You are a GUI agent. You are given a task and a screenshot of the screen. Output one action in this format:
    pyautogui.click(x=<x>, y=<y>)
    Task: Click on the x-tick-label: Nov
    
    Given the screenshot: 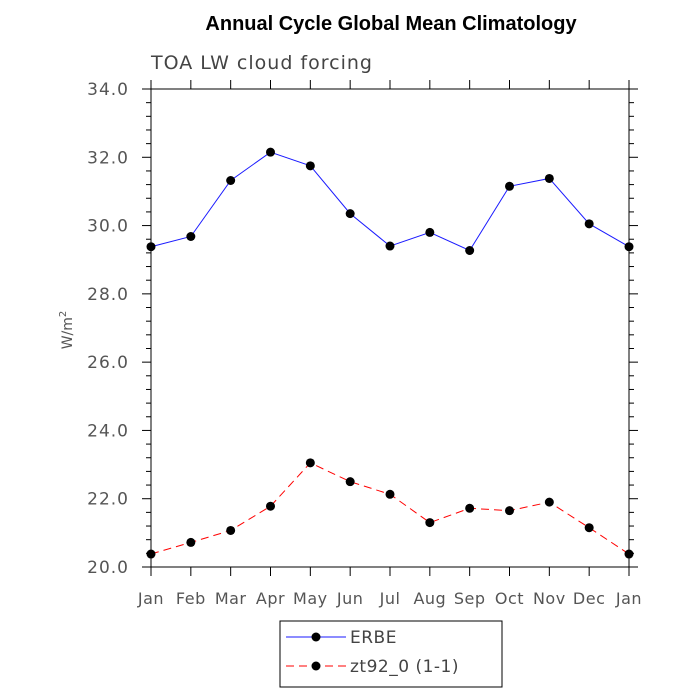 What is the action you would take?
    pyautogui.click(x=549, y=598)
    